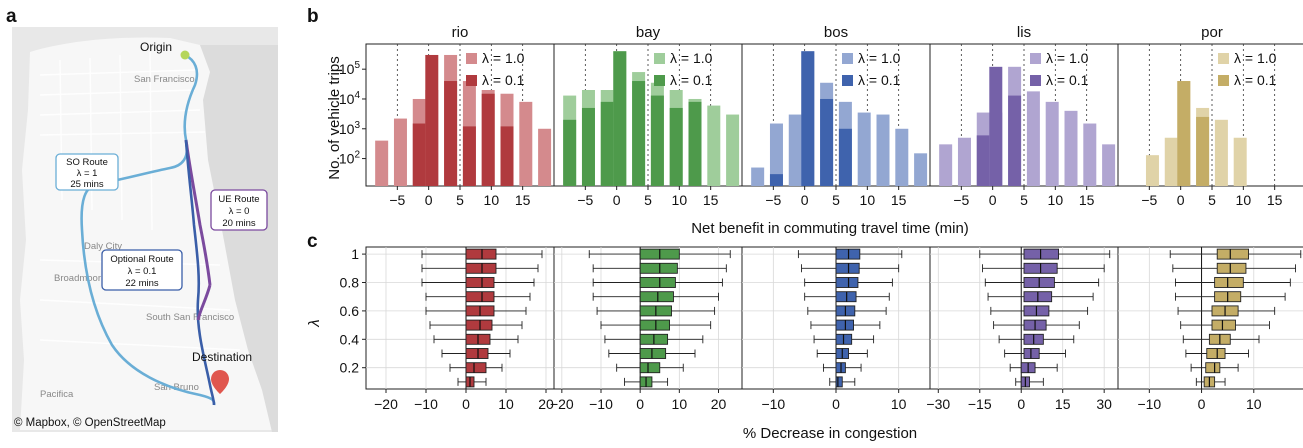  What do you see at coordinates (460, 116) in the screenshot?
I see `histogram-rio: −5 0 5 10 15 rio λ = 1.0 λ = 0.1` at bounding box center [460, 116].